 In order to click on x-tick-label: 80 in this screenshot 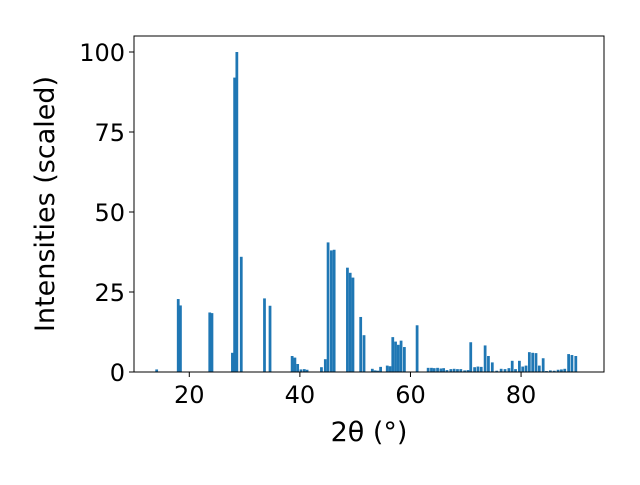, I will do `click(521, 395)`.